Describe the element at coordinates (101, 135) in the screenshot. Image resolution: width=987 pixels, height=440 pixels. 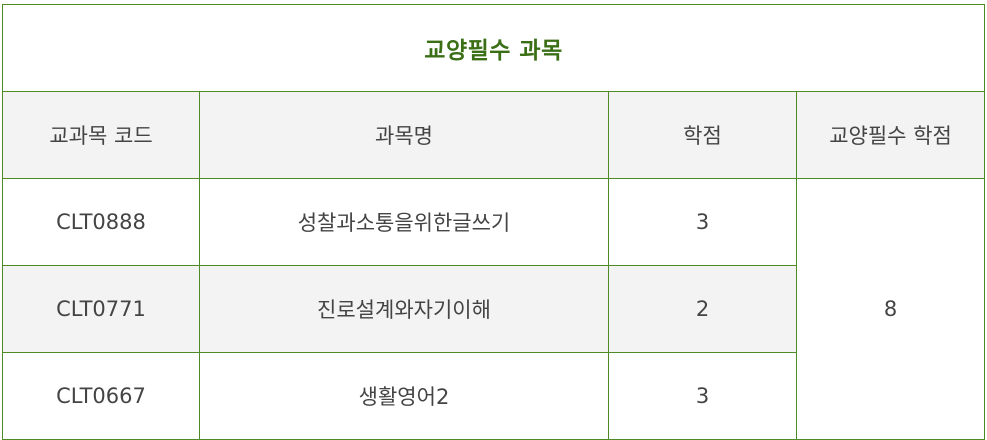
I see `header-course-code: 교과목 코드` at that location.